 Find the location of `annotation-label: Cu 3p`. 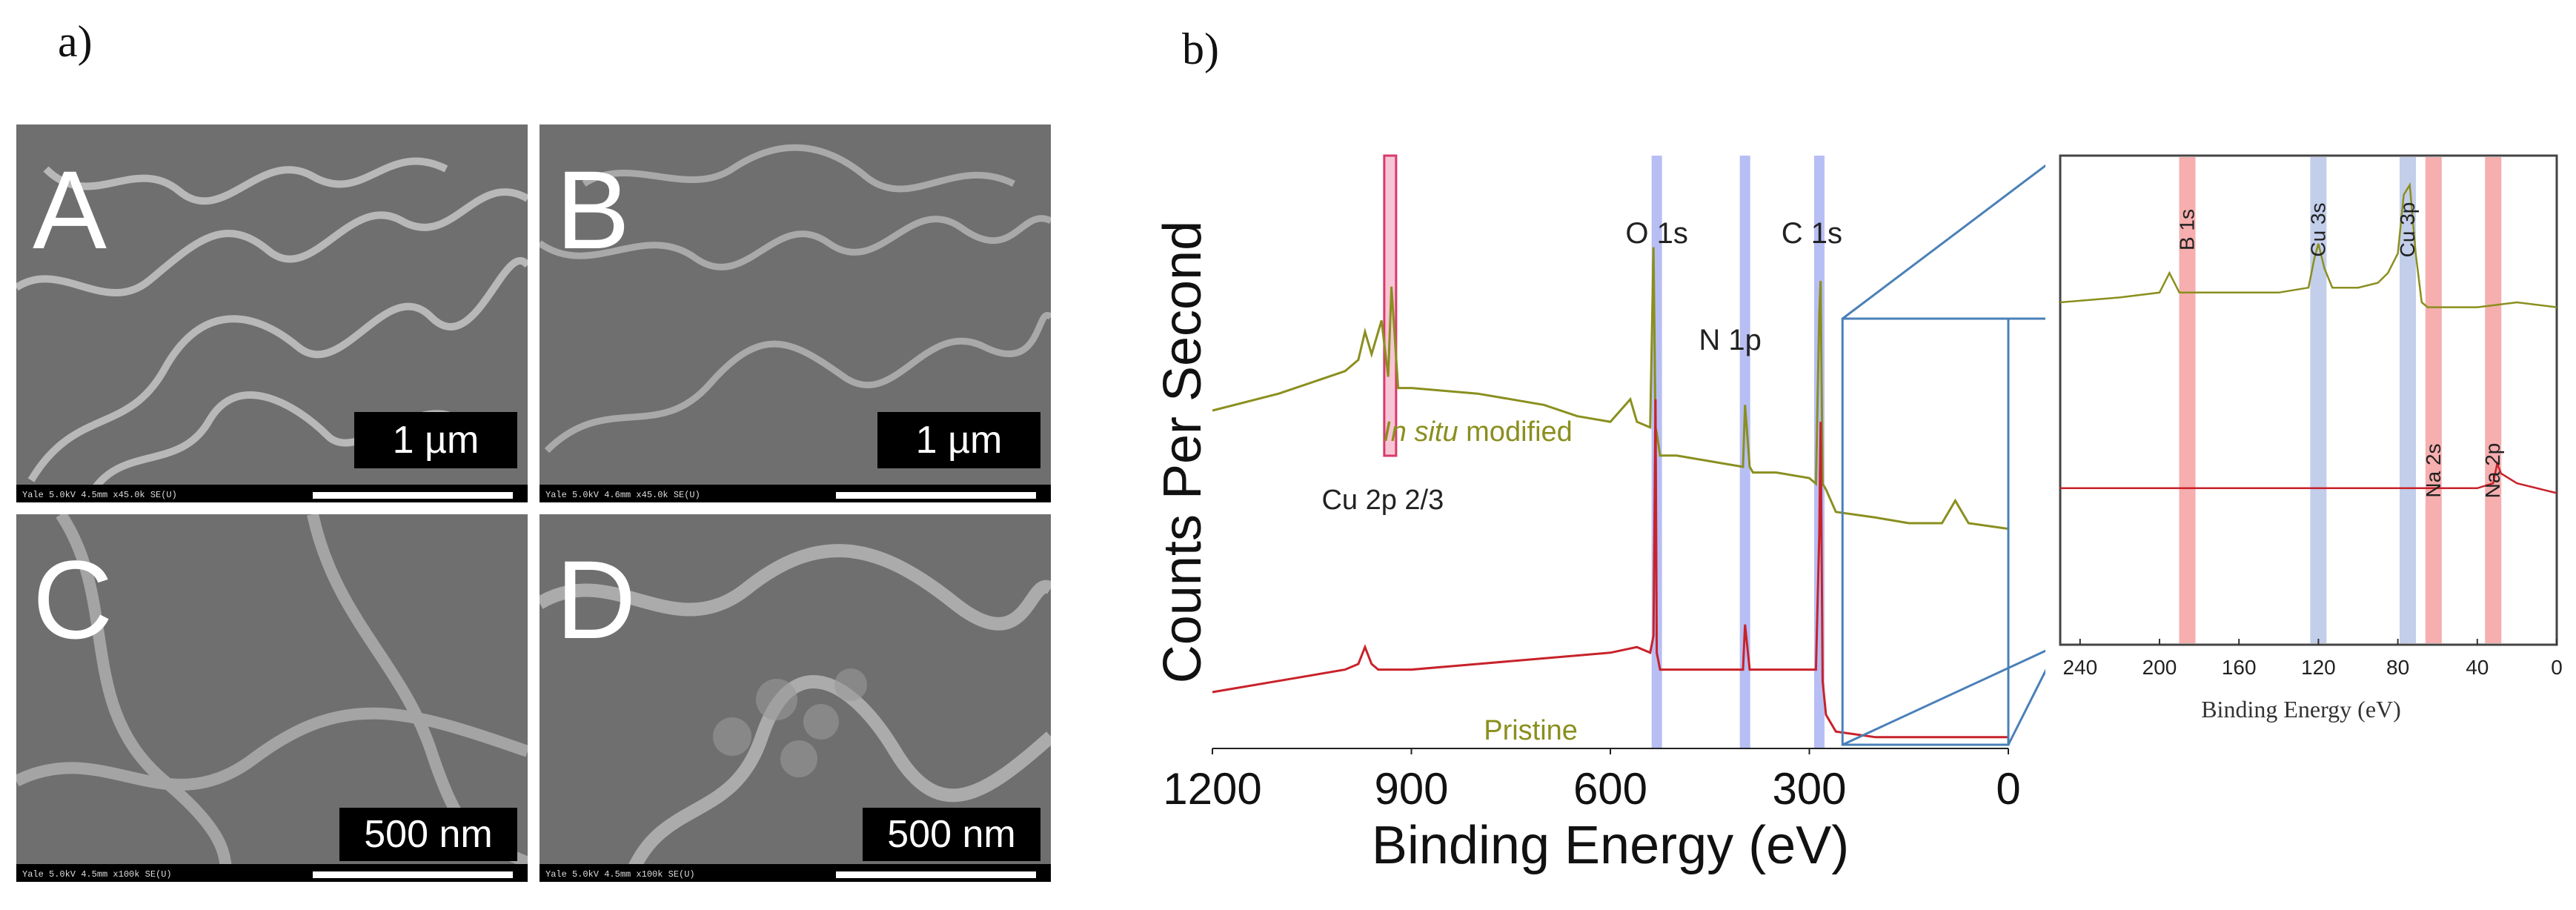

annotation-label: Cu 3p is located at coordinates (2407, 230).